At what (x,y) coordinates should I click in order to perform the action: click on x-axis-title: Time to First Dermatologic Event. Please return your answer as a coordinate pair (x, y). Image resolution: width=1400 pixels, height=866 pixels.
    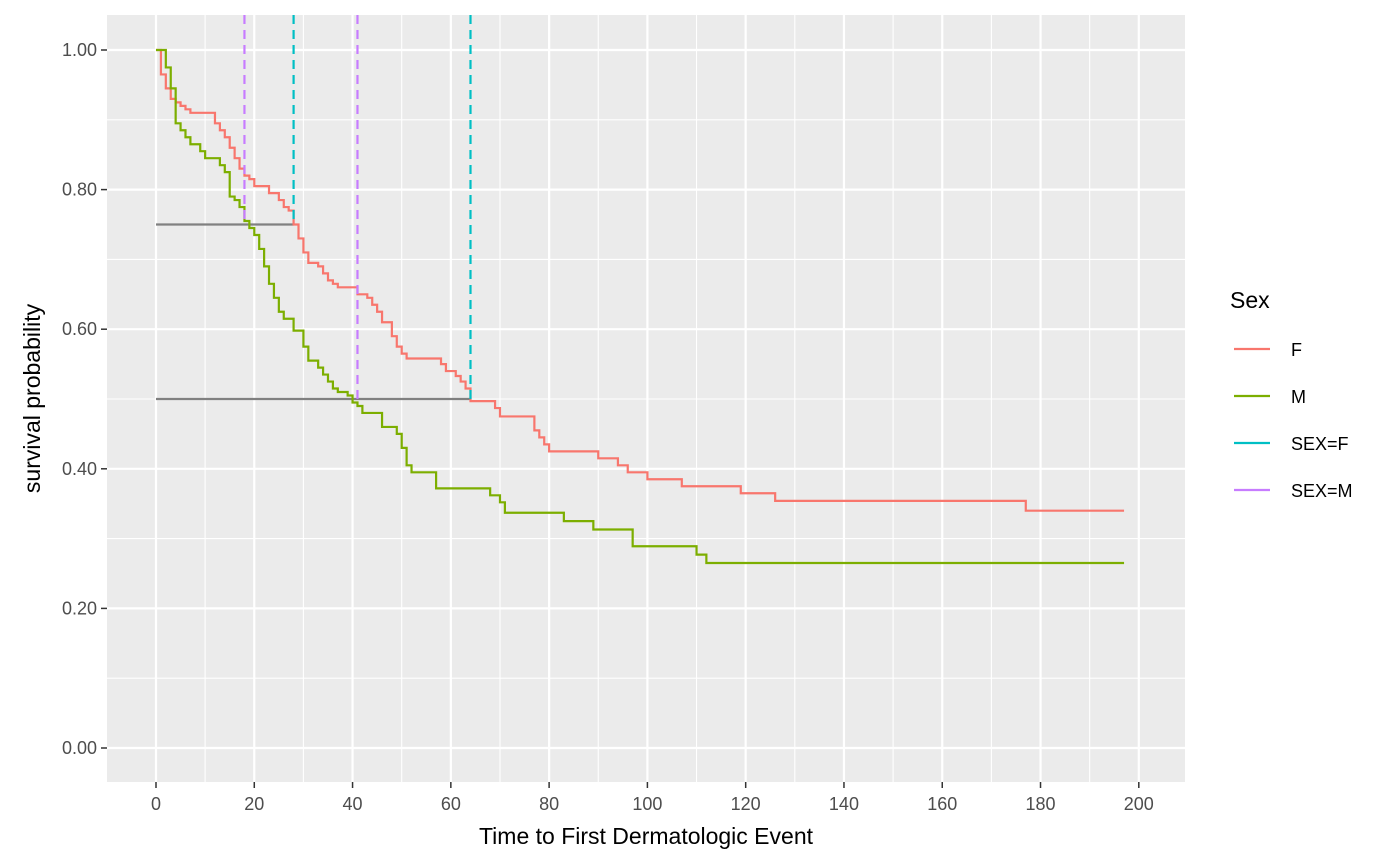
    Looking at the image, I should click on (646, 836).